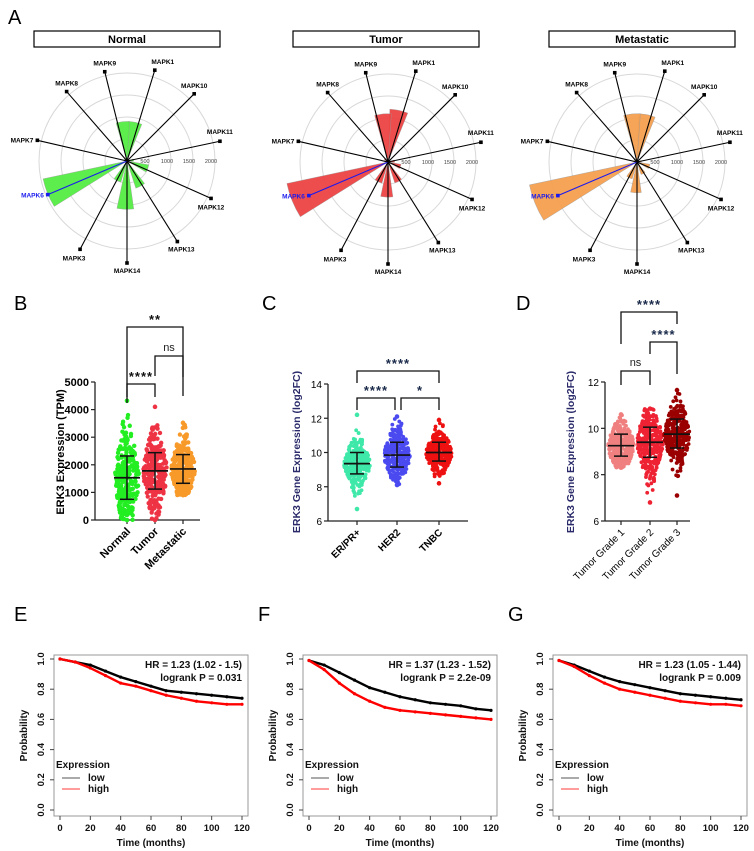  I want to click on x-tick-label: 40, so click(120, 828).